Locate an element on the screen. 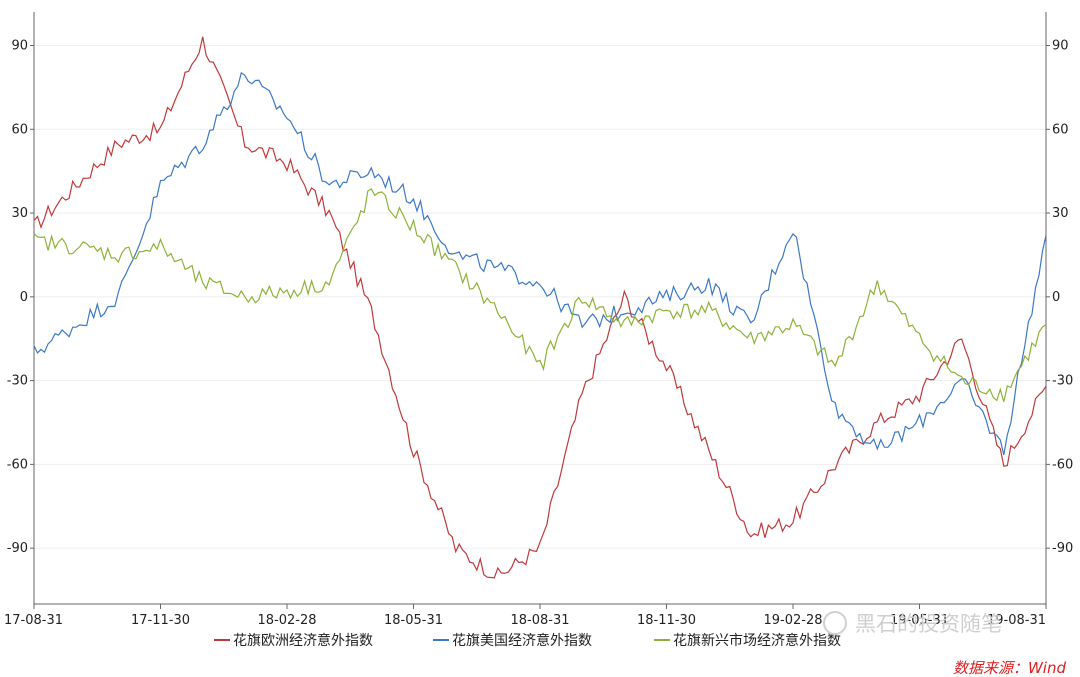 The height and width of the screenshot is (677, 1080). wechat-icon is located at coordinates (835, 623).